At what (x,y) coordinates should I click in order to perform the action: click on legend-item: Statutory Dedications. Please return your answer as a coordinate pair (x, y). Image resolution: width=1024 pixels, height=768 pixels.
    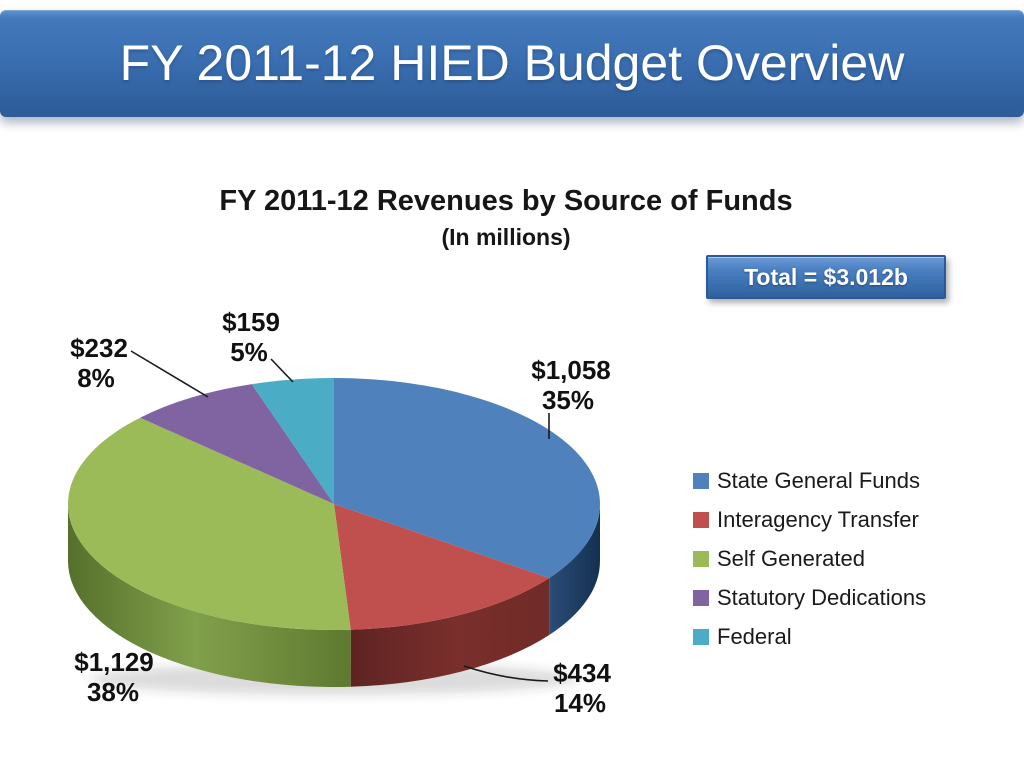
    Looking at the image, I should click on (809, 597).